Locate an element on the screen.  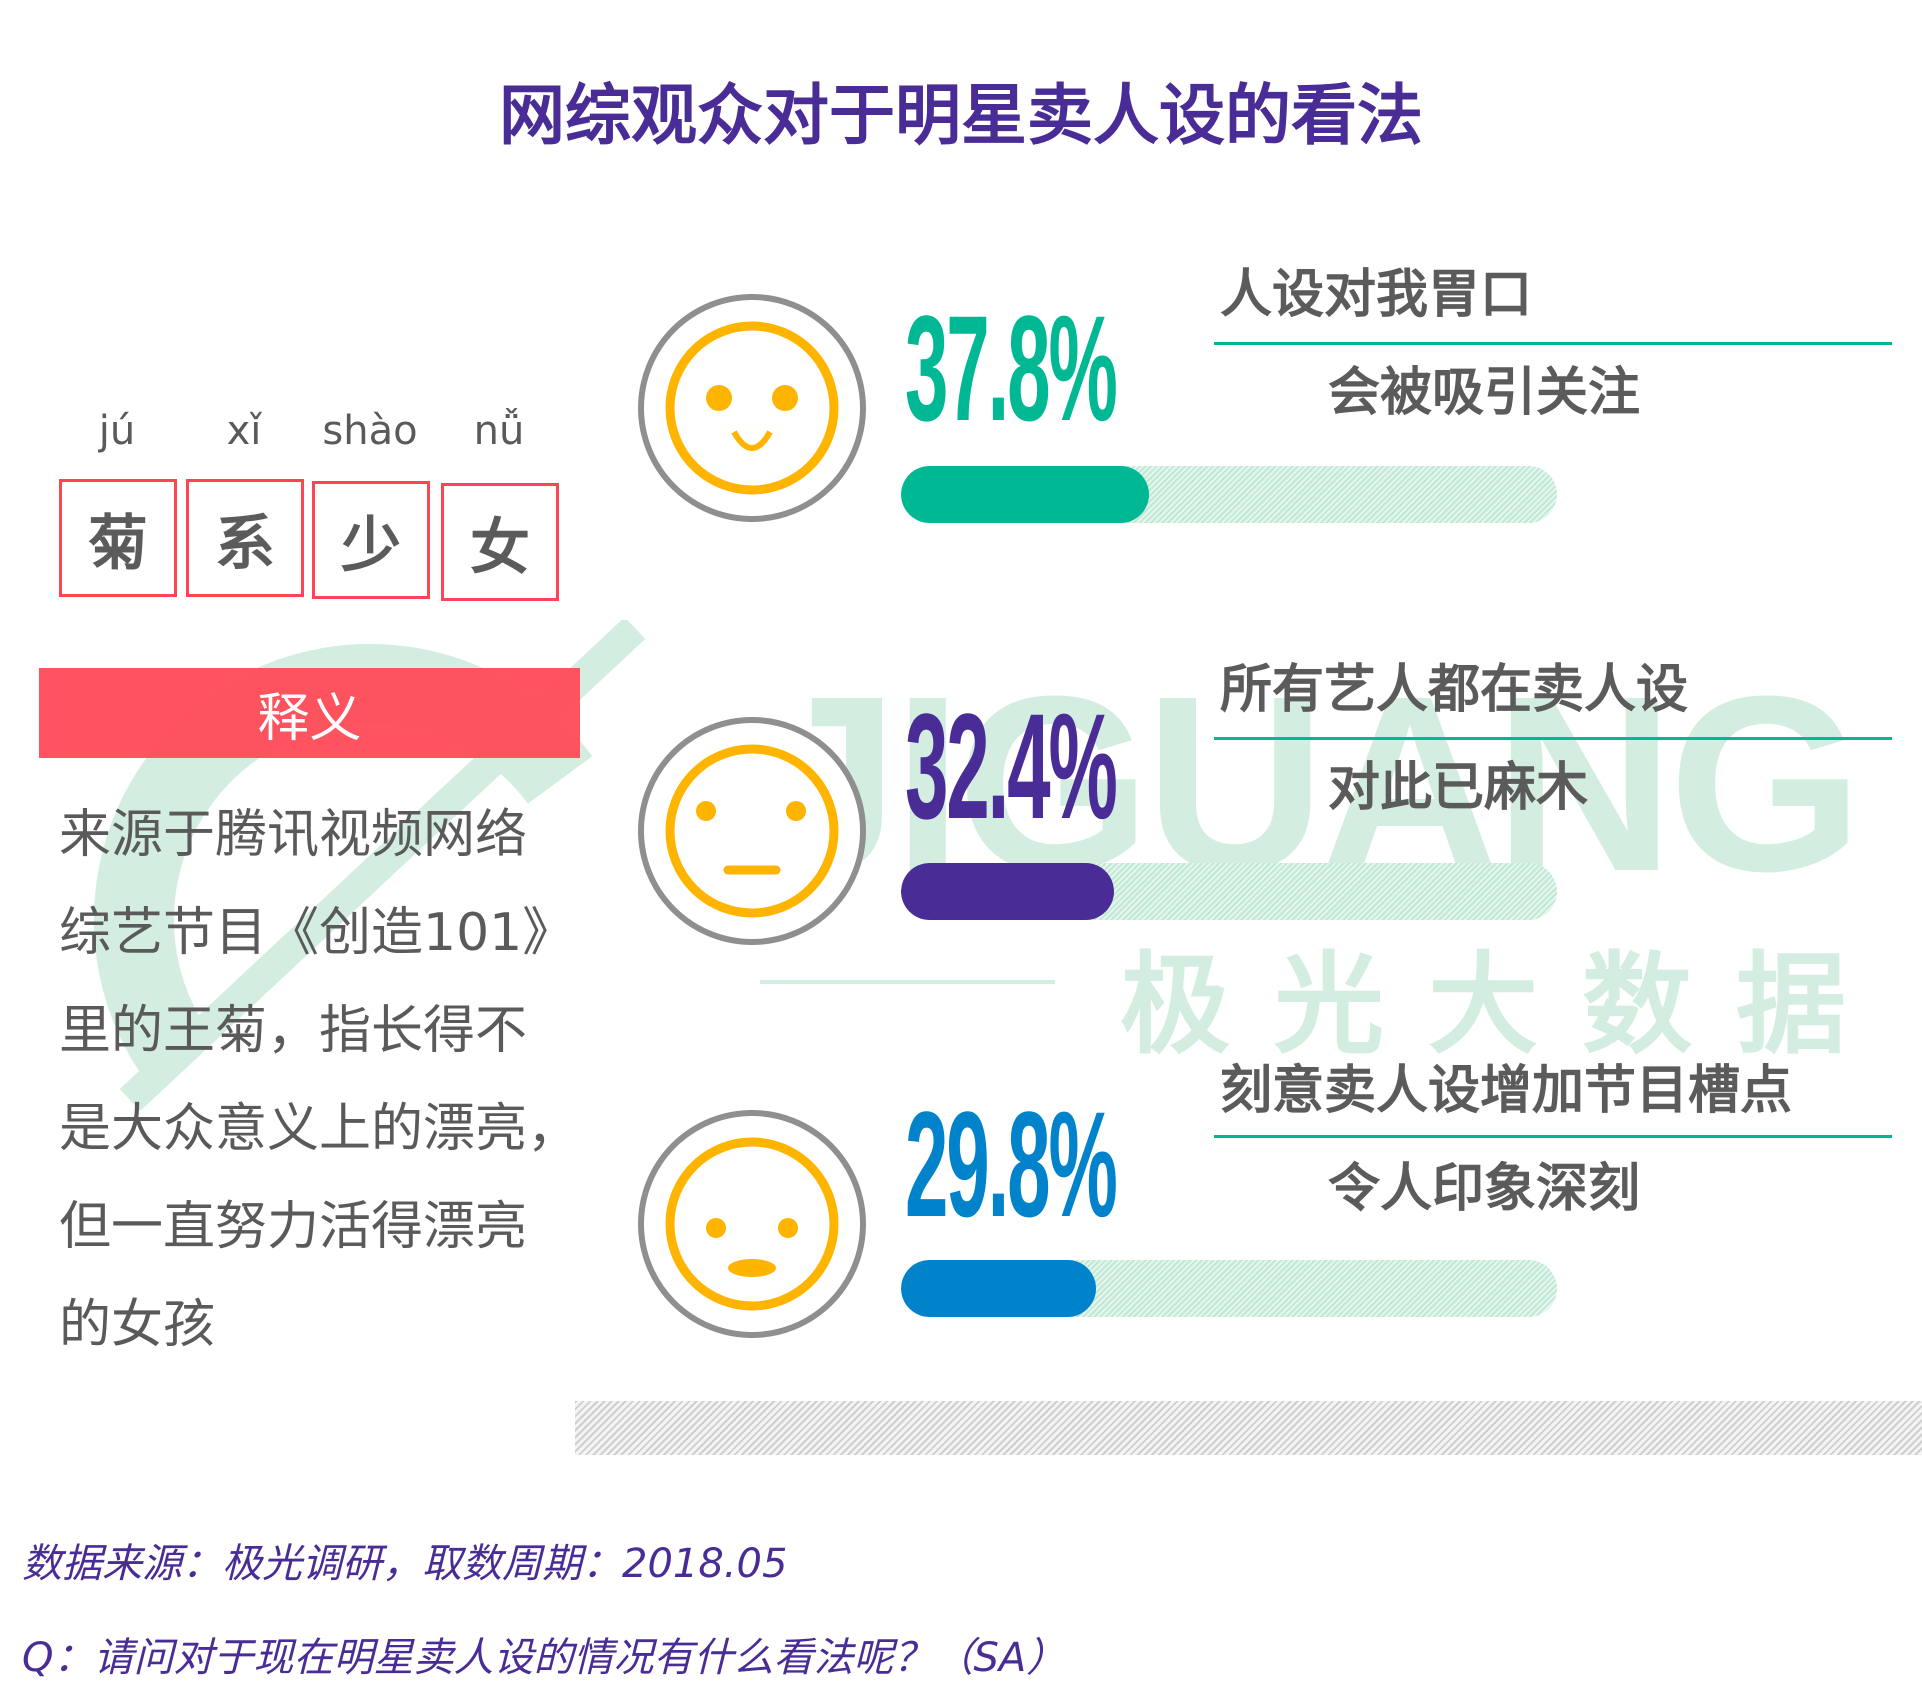
percent-value: 29.8% is located at coordinates (1011, 1164).